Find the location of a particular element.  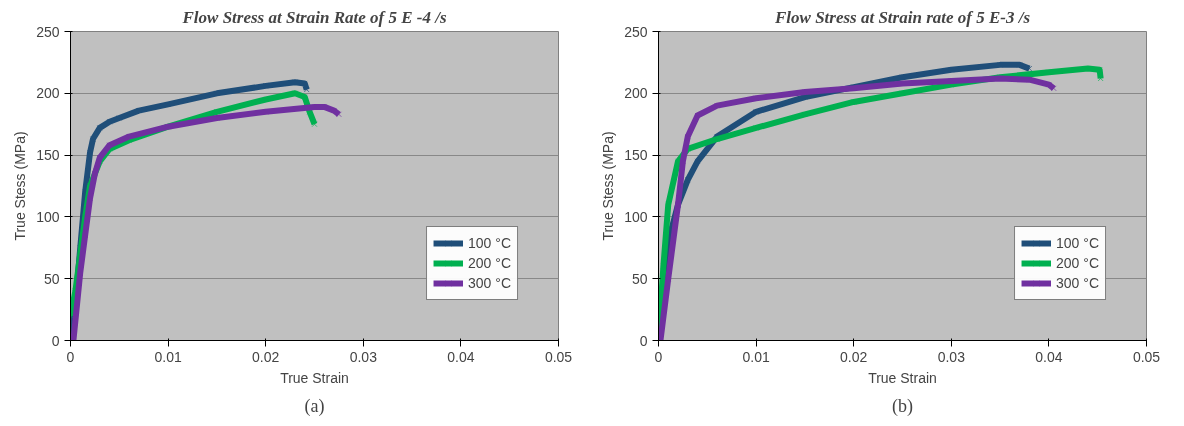

text: (b) is located at coordinates (903, 406).